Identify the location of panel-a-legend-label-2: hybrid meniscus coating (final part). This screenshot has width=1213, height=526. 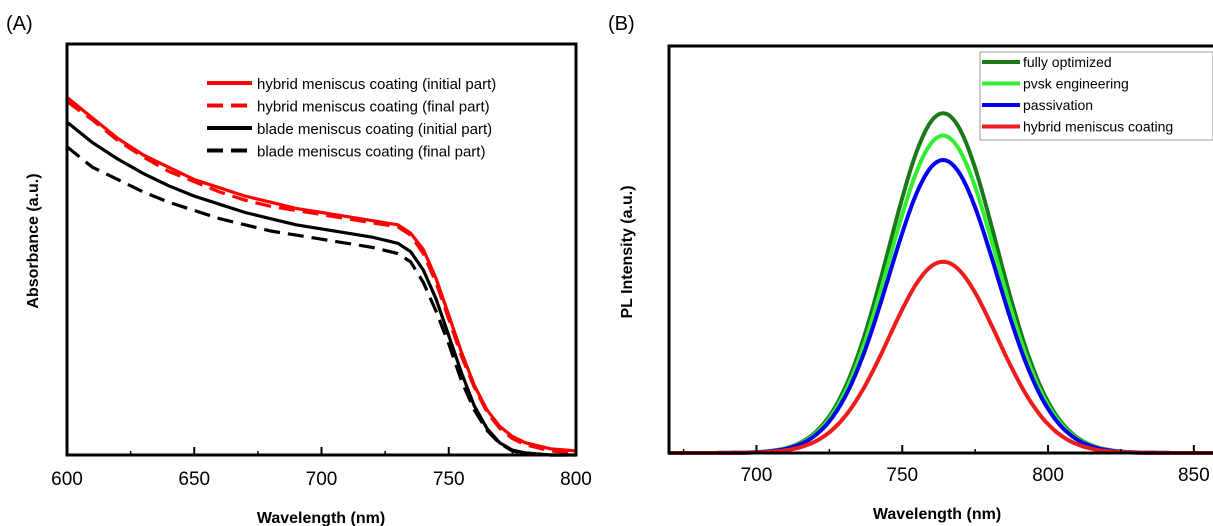
(373, 107).